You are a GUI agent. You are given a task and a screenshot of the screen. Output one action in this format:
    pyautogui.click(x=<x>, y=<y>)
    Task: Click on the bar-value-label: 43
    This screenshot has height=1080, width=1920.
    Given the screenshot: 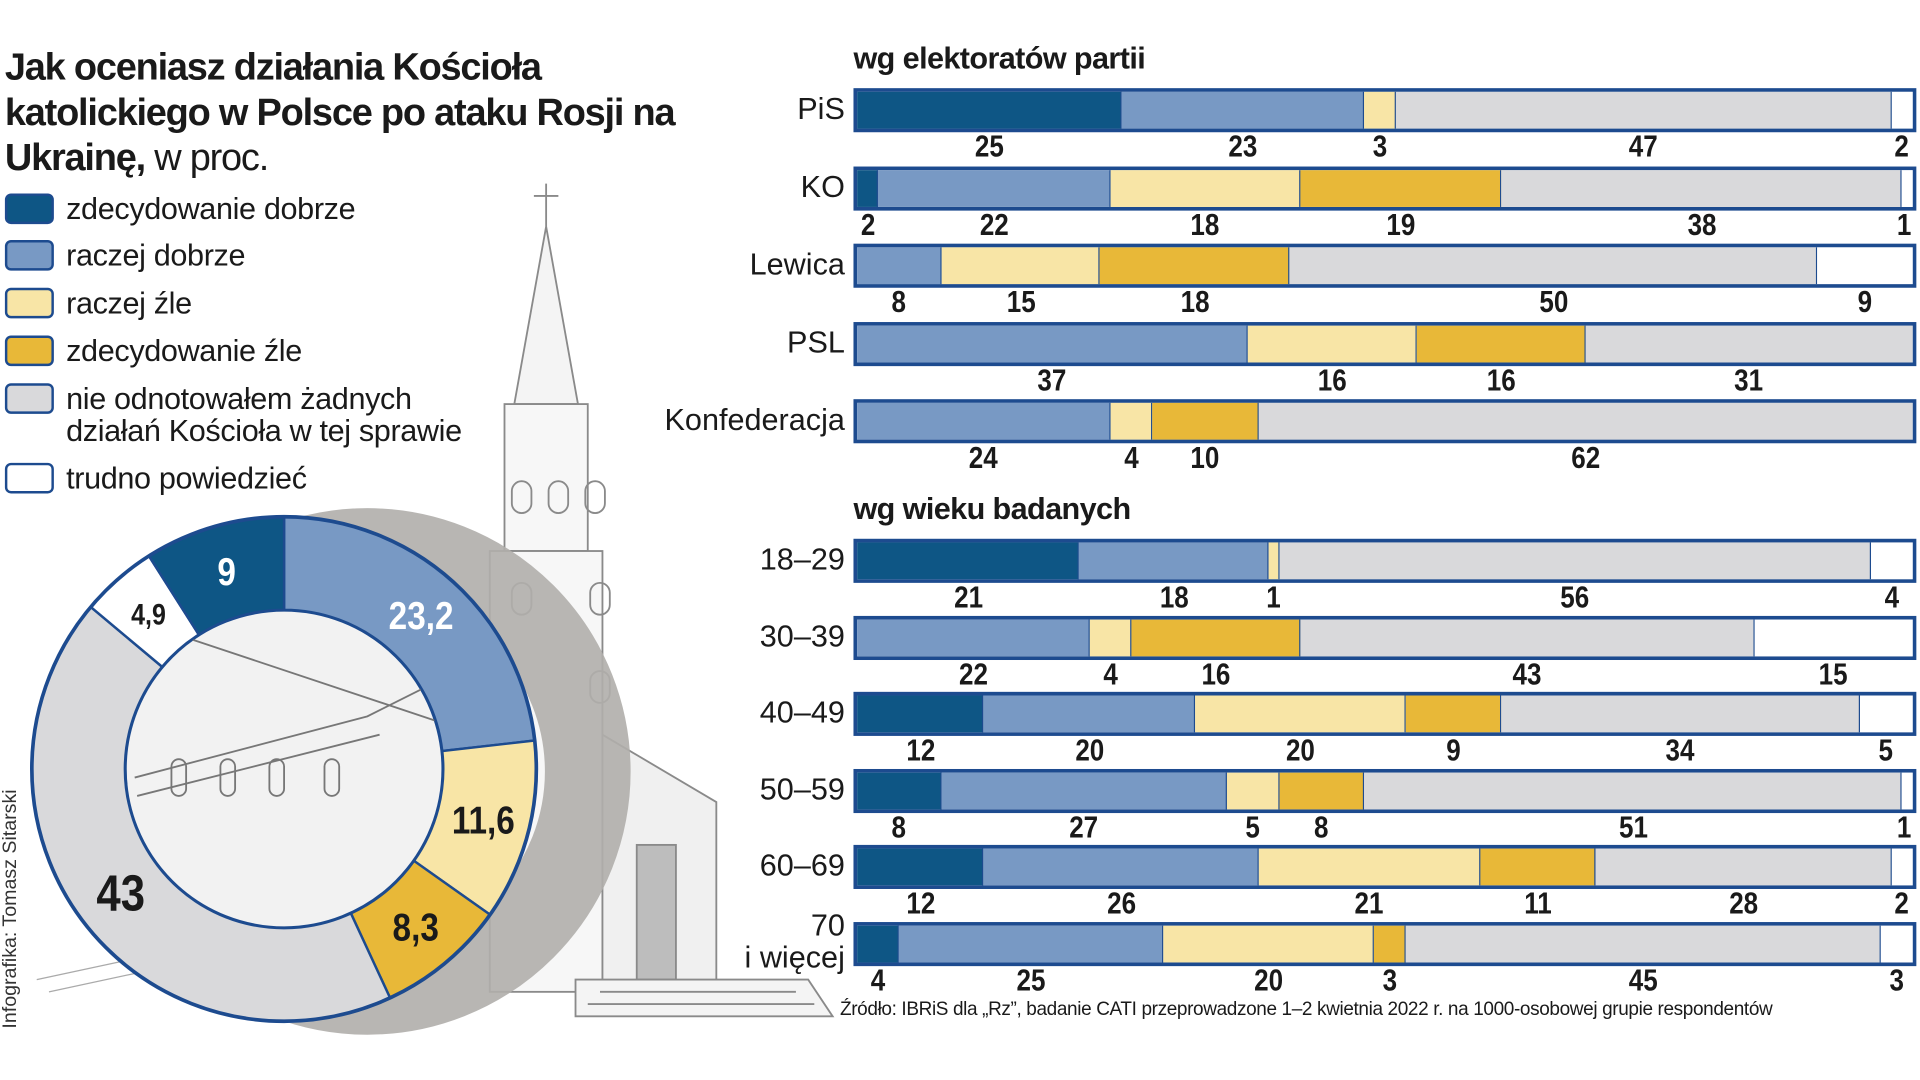 What is the action you would take?
    pyautogui.click(x=1527, y=674)
    